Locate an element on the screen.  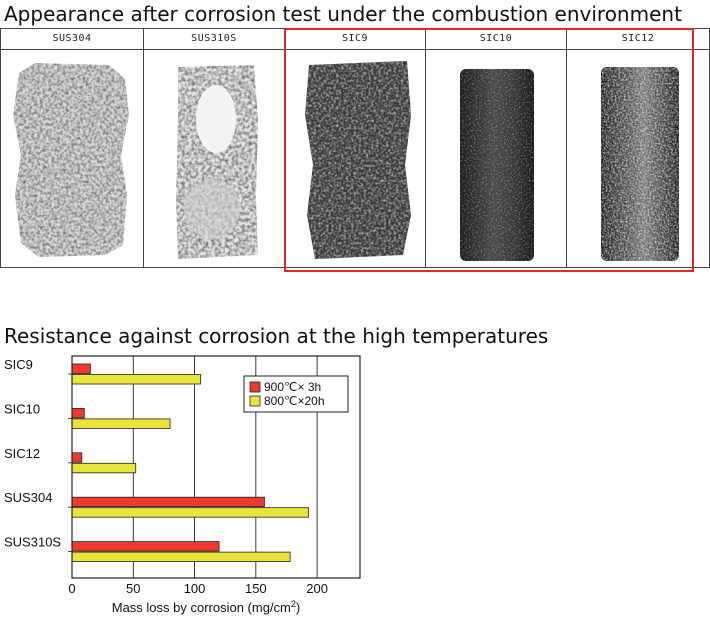
specimen-image-sus304 is located at coordinates (71, 160).